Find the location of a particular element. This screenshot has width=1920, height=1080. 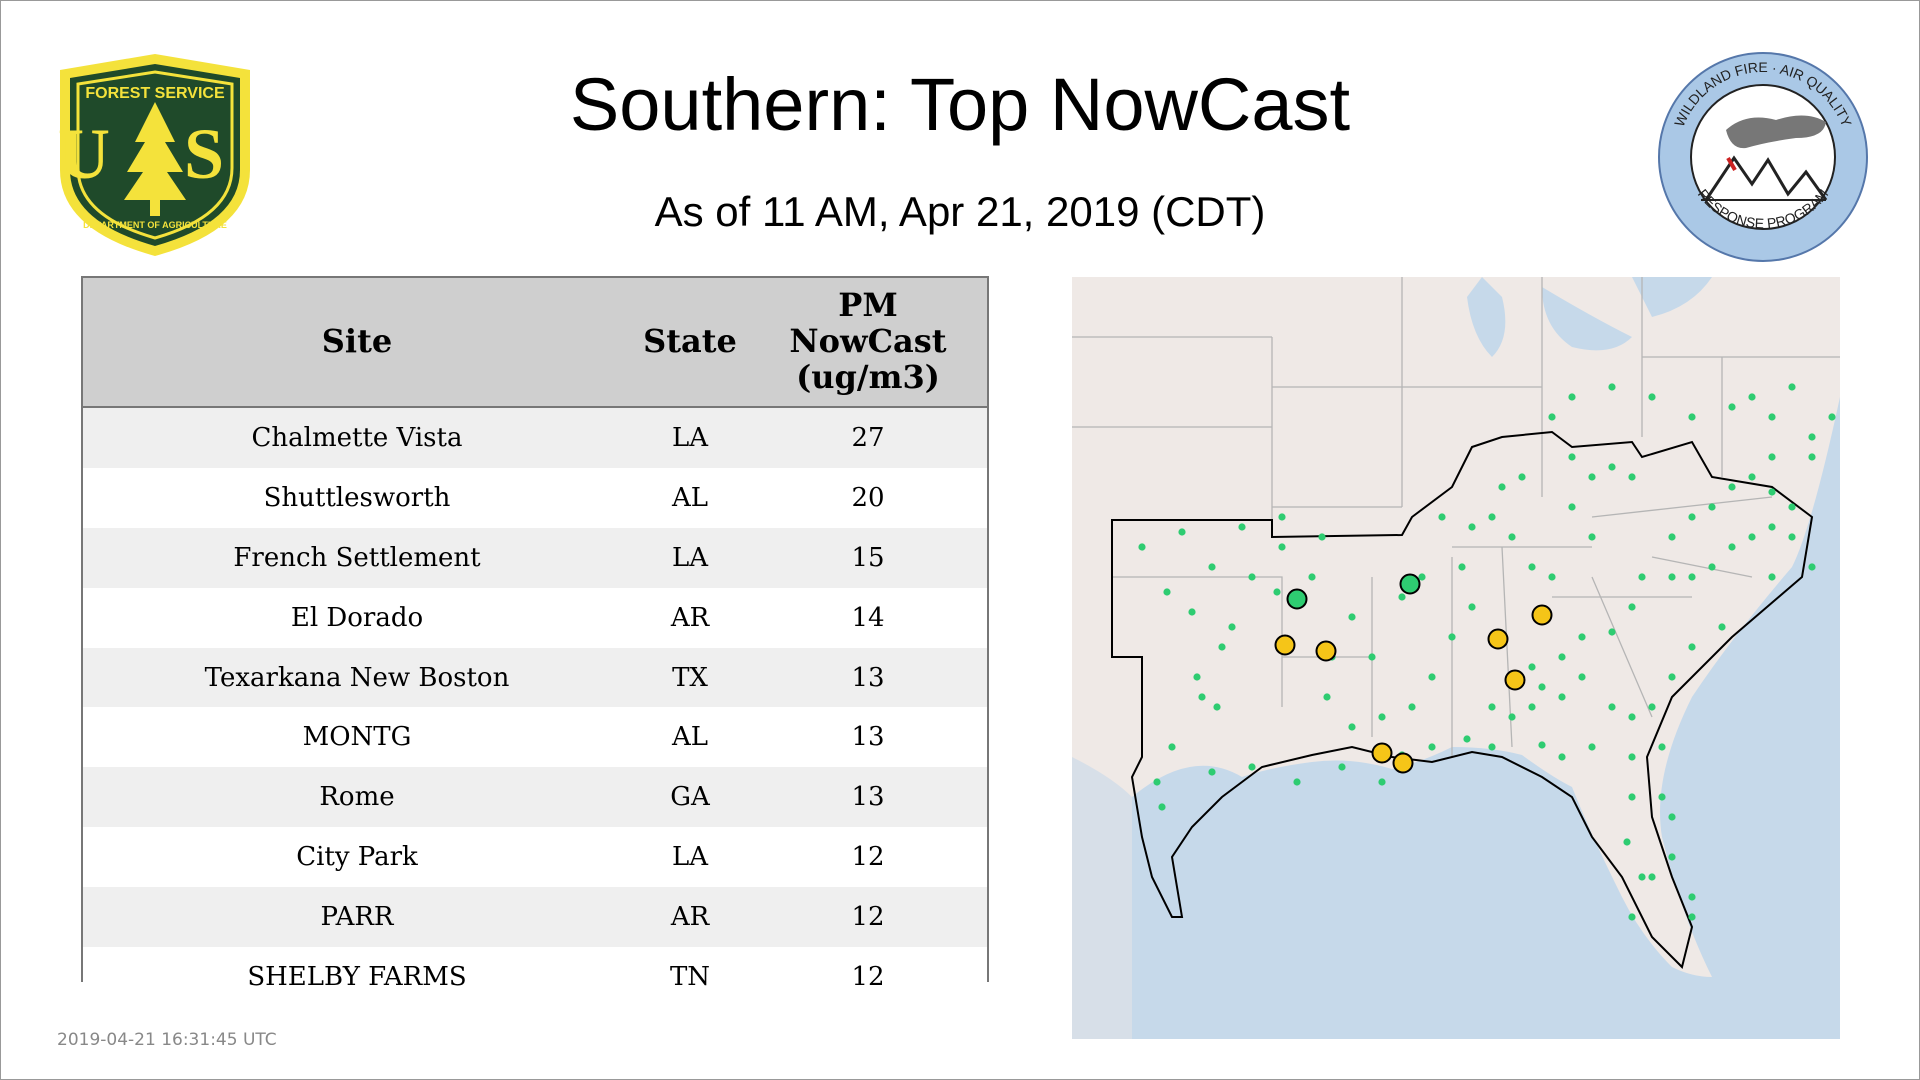

timestamp: 2019-04-21 16:31:45 UTC is located at coordinates (167, 1040).